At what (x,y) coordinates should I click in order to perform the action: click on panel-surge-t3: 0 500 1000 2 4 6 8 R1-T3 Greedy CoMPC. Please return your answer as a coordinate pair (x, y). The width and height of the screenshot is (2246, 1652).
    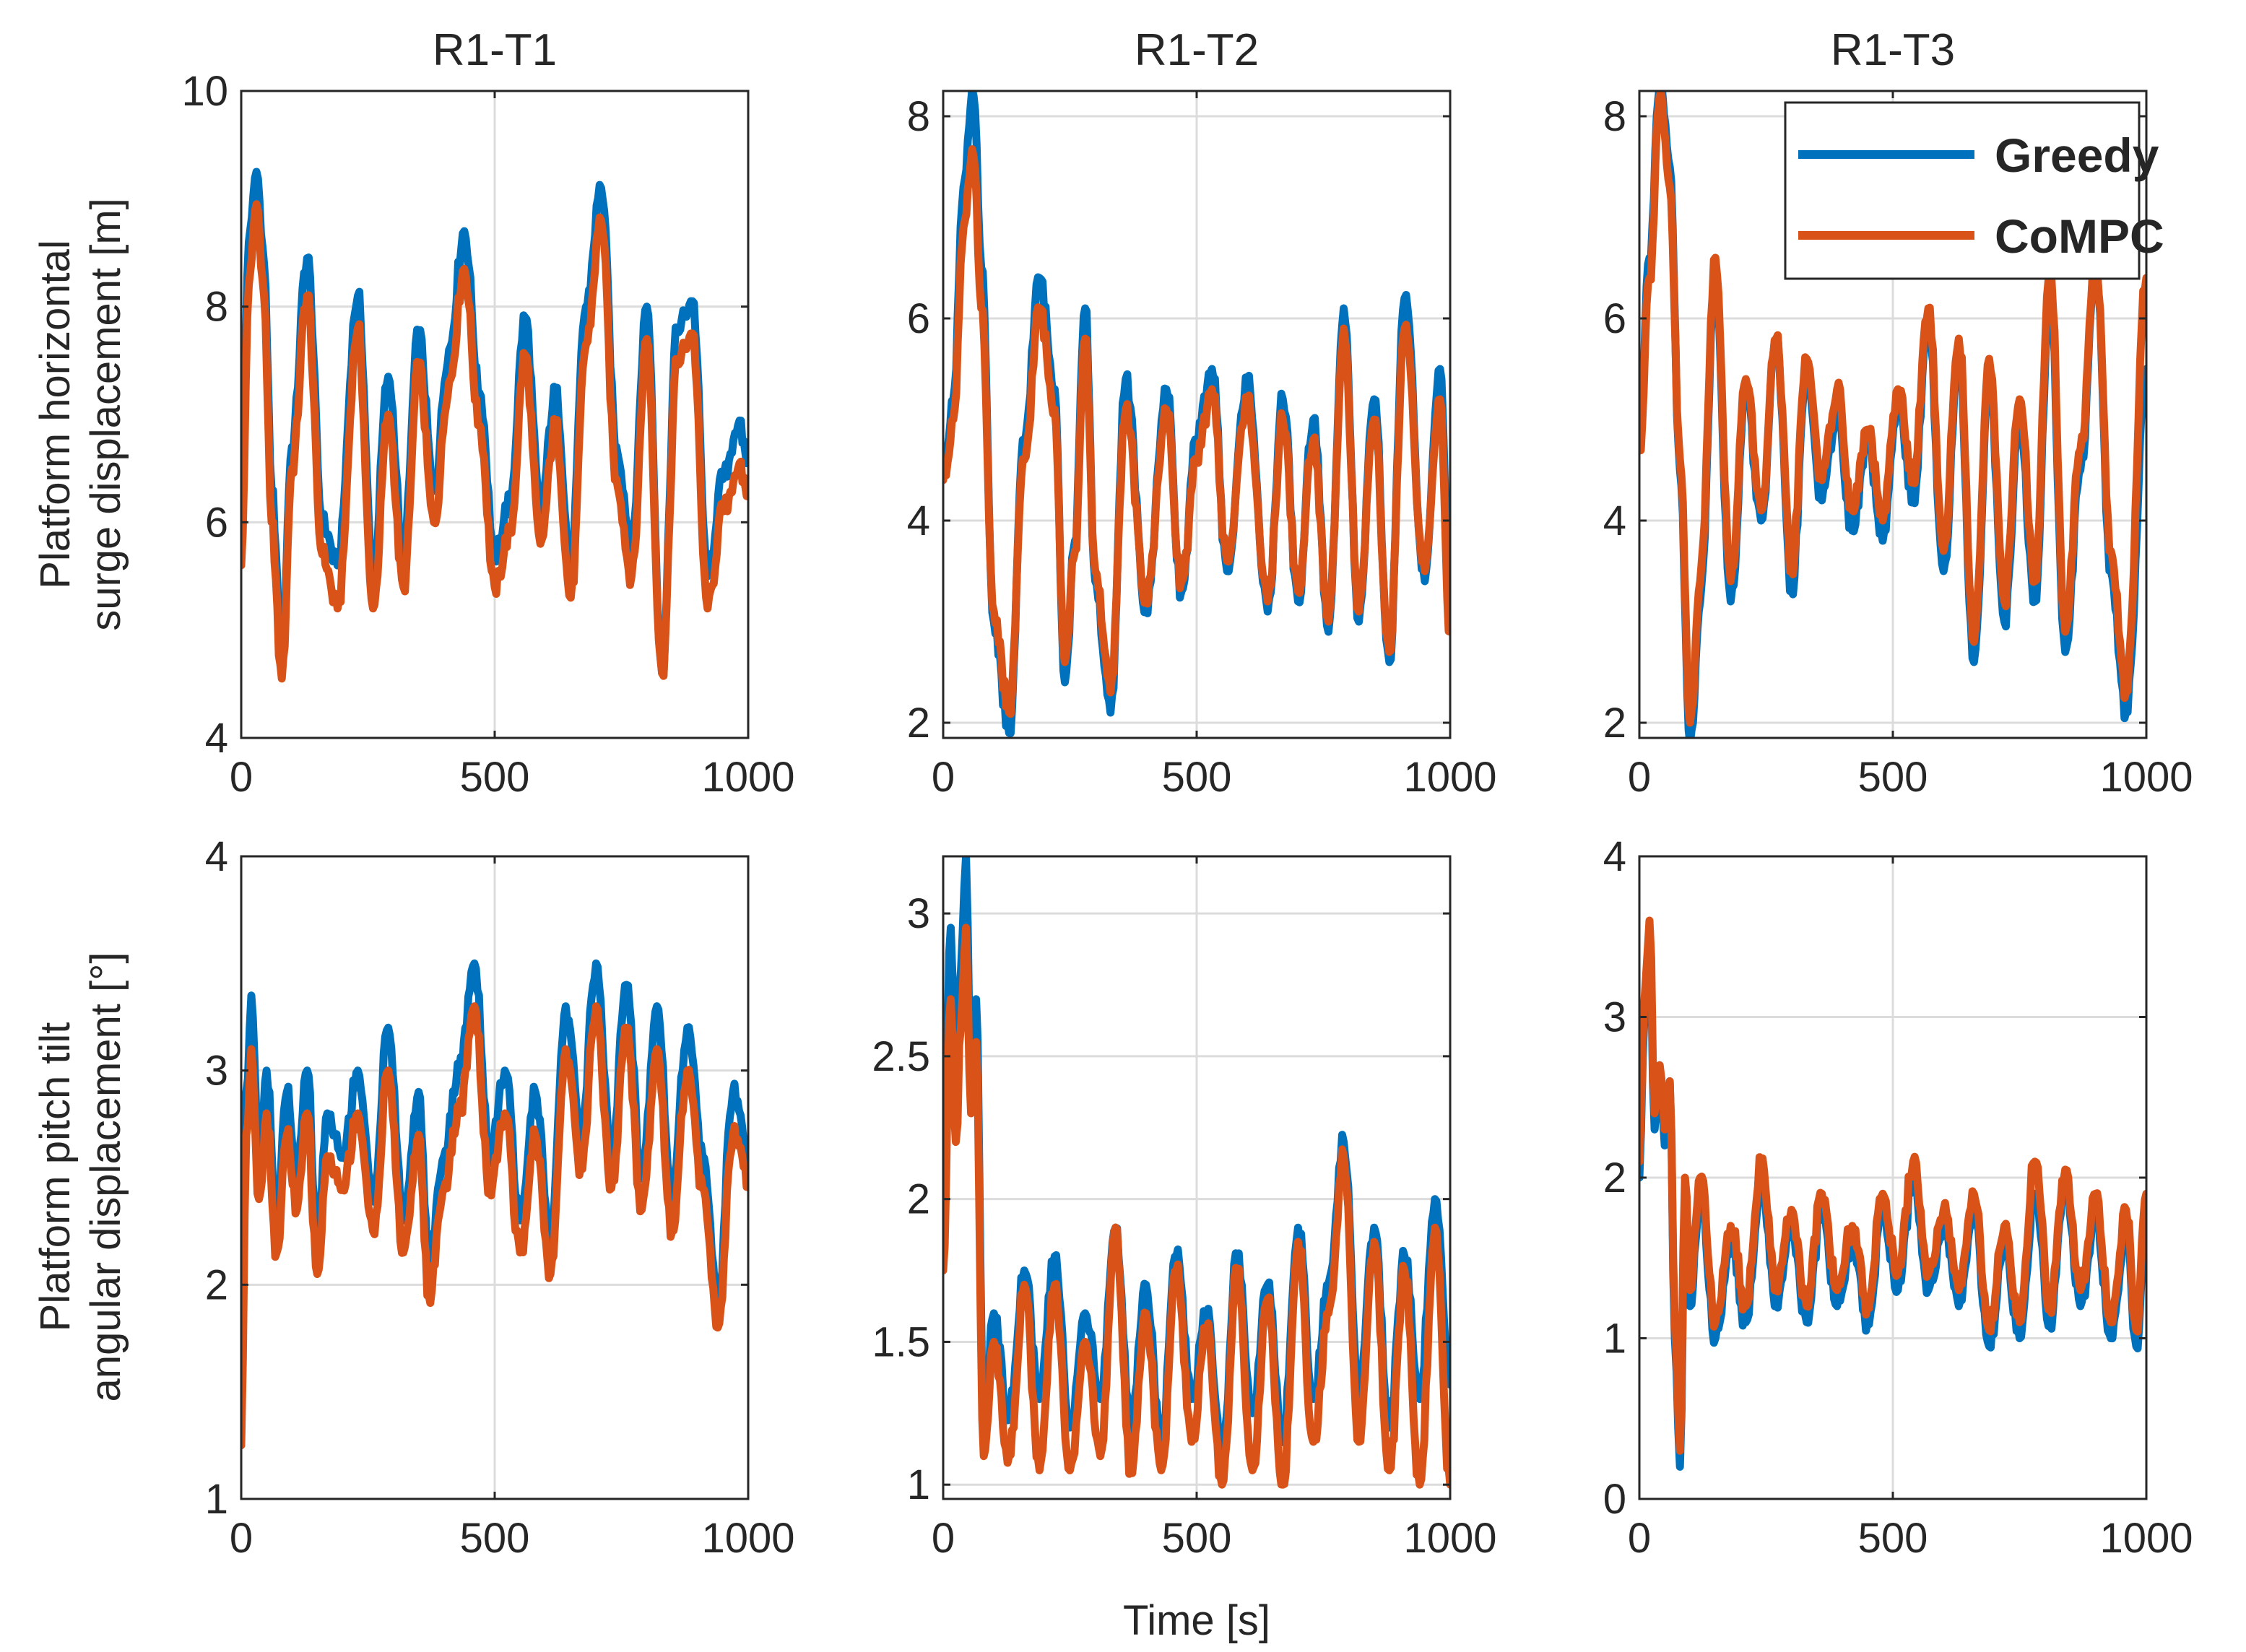
    Looking at the image, I should click on (1898, 413).